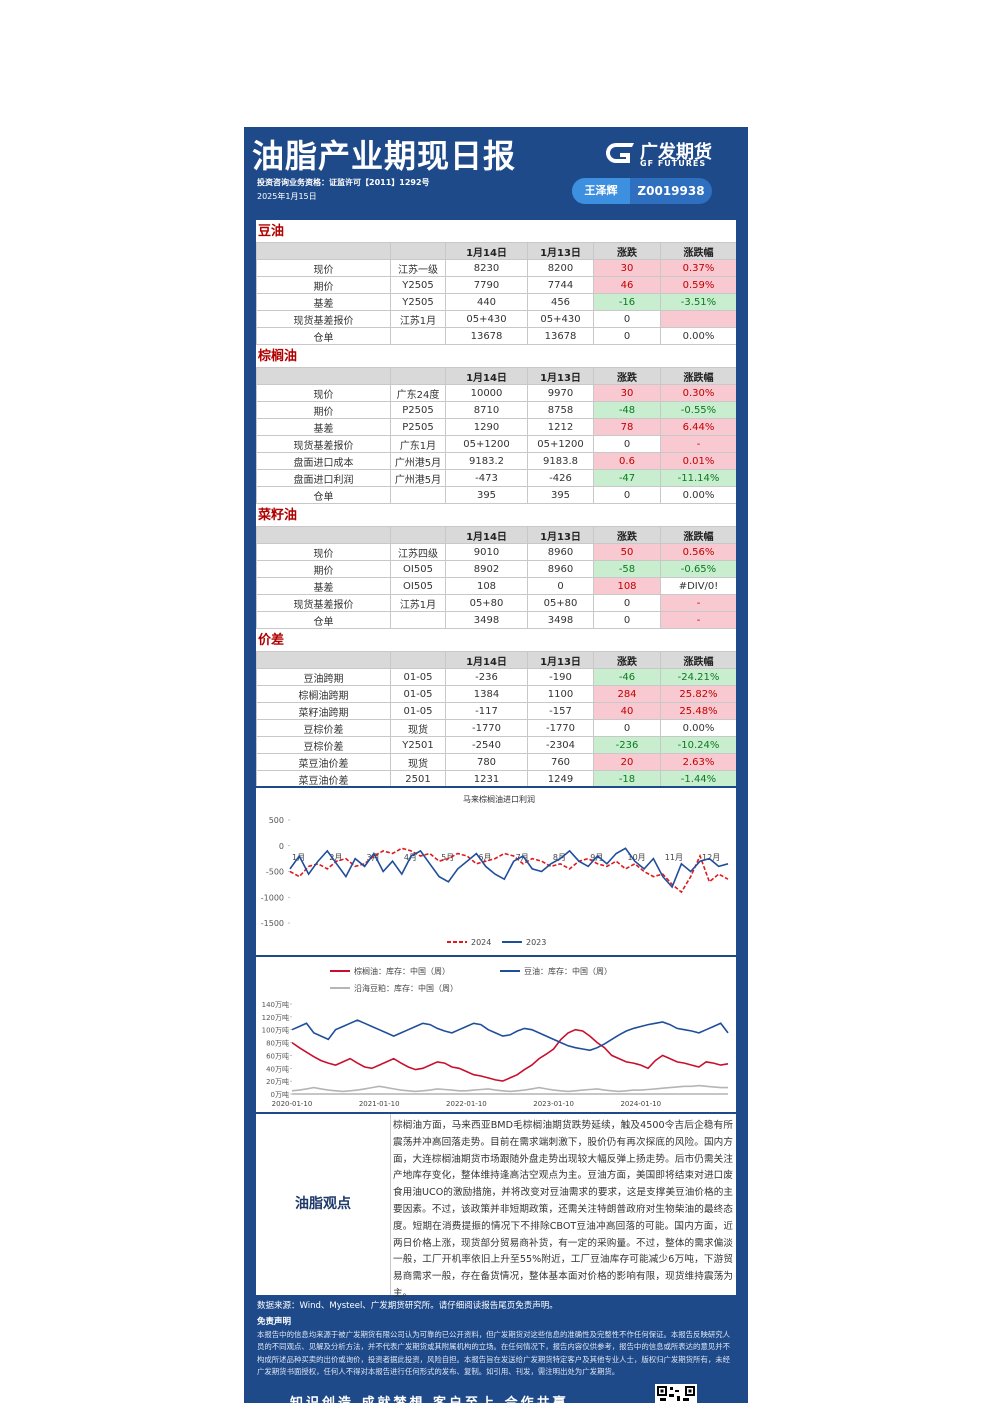  I want to click on y-tick-label: 120万吨, so click(275, 1017).